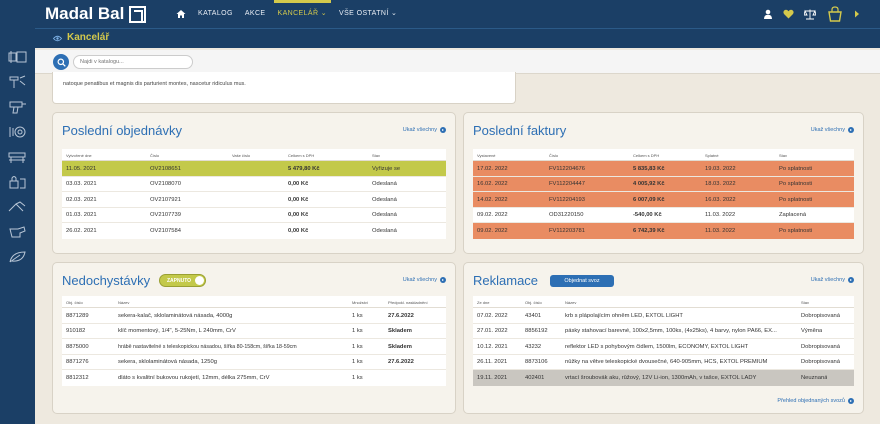 Image resolution: width=880 pixels, height=424 pixels. I want to click on invoice-total: 6 742,39 Kč, so click(649, 230).